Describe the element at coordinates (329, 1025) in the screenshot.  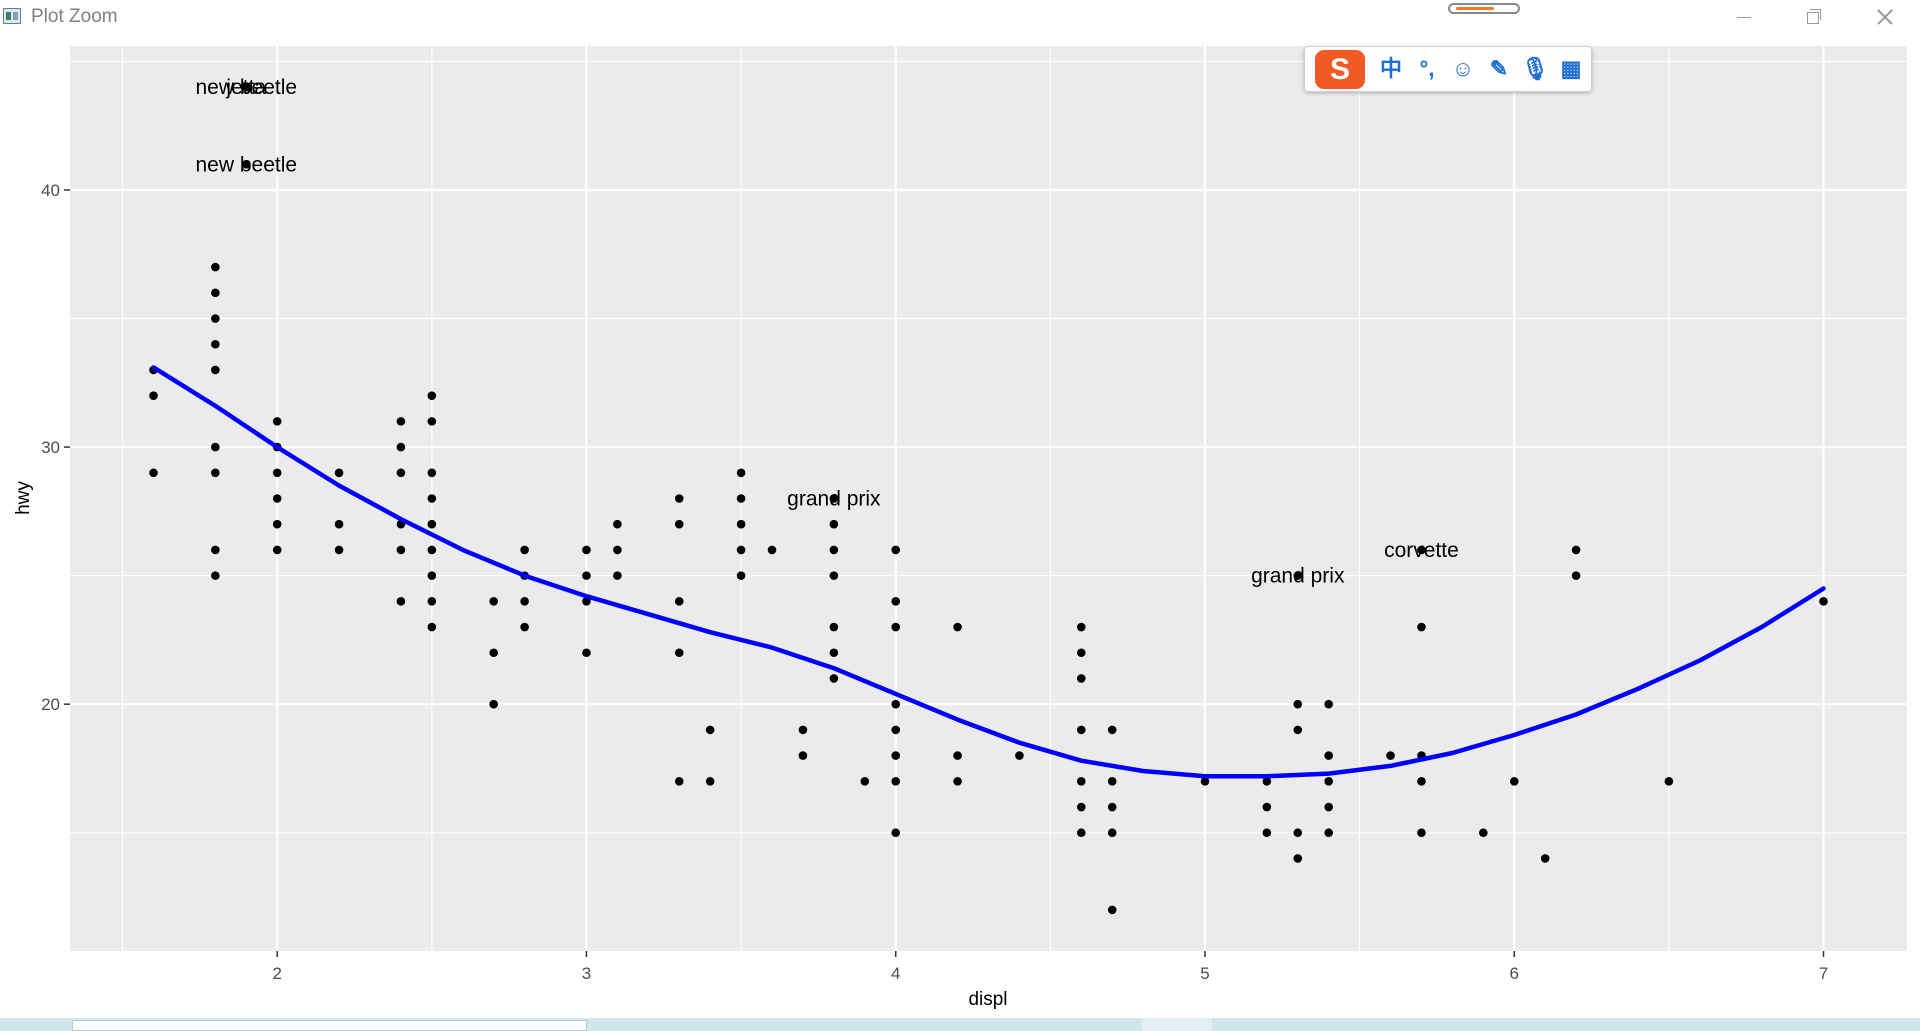
I see `taskbar-field` at that location.